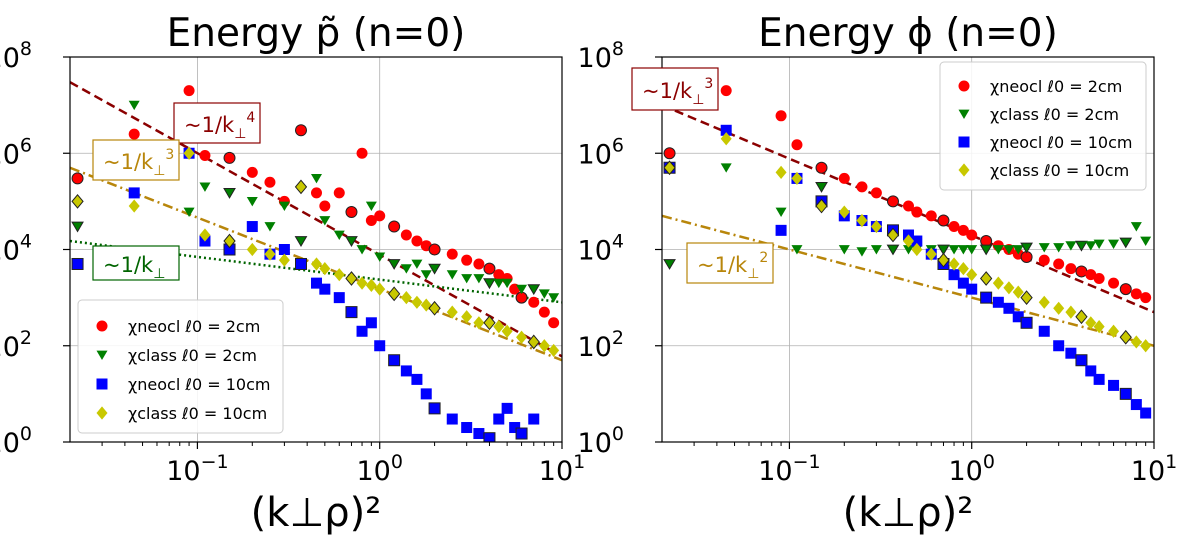 Image resolution: width=1187 pixels, height=547 pixels. I want to click on x-axis-label: (k⊥ρ)², so click(316, 513).